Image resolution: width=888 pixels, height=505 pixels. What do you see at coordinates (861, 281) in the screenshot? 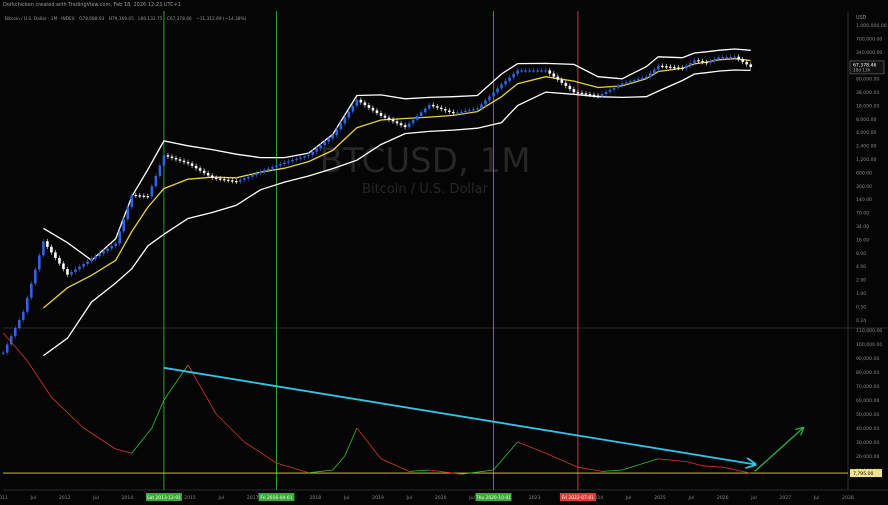
I see `price-tick-label: 2.00` at bounding box center [861, 281].